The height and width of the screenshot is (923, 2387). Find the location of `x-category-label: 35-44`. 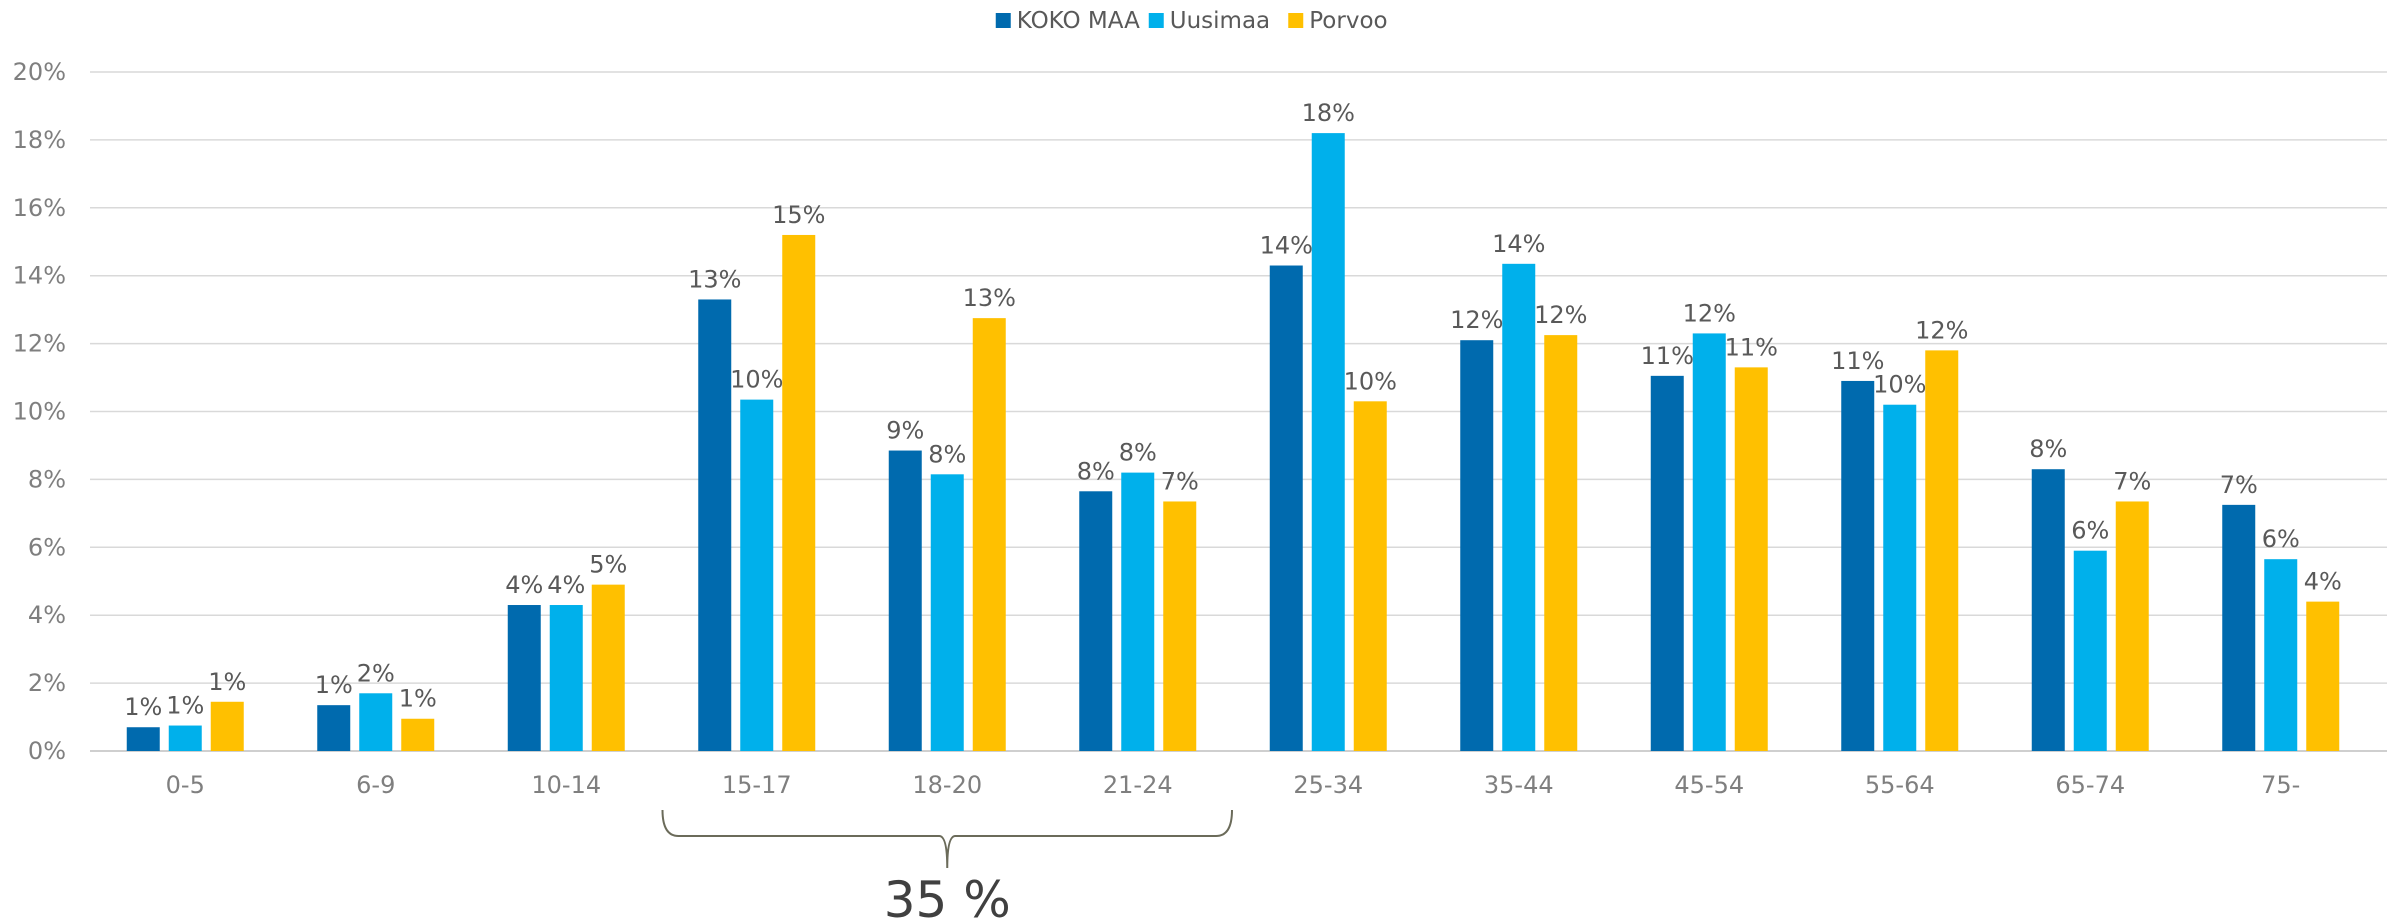

x-category-label: 35-44 is located at coordinates (1519, 785).